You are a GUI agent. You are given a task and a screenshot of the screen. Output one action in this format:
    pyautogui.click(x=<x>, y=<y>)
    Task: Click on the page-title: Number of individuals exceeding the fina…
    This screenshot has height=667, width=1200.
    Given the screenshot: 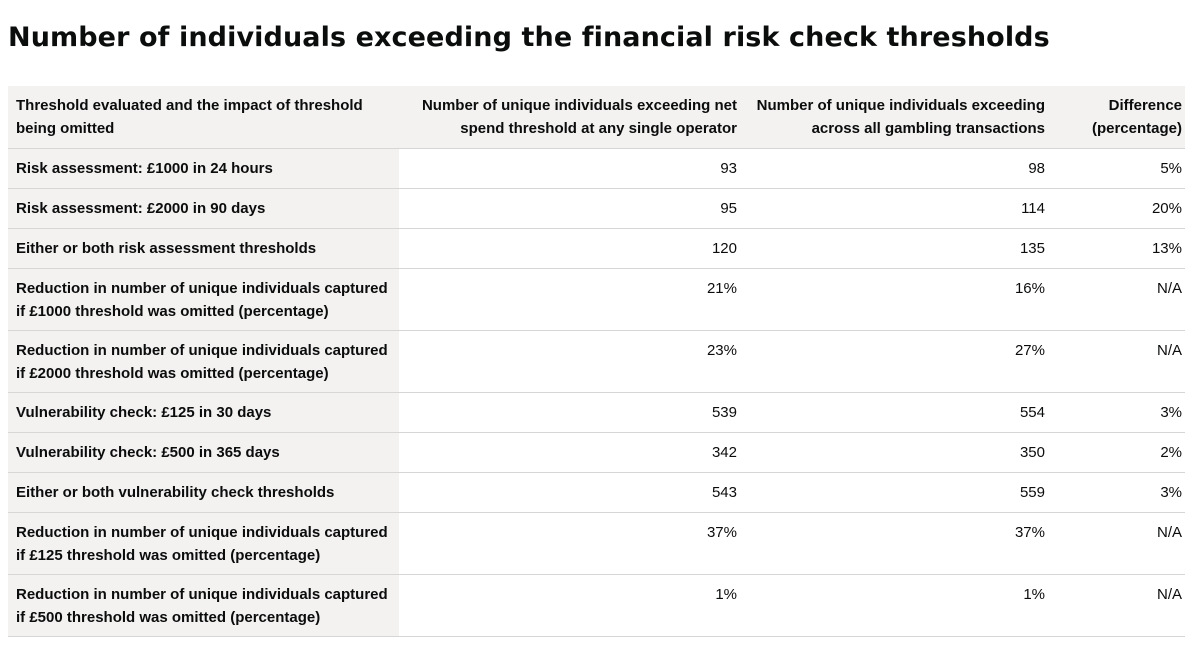 What is the action you would take?
    pyautogui.click(x=529, y=37)
    